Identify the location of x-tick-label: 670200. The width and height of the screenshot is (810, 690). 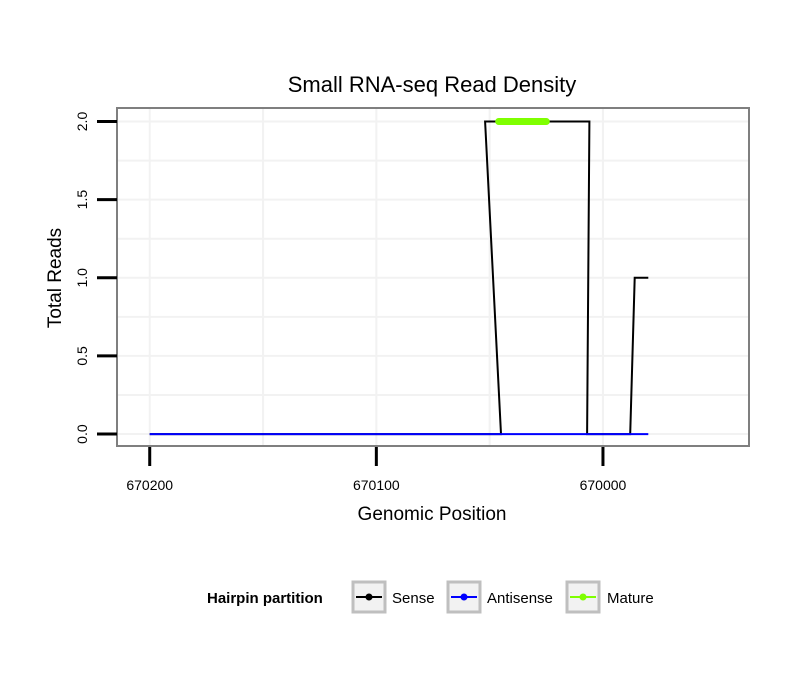
(149, 485).